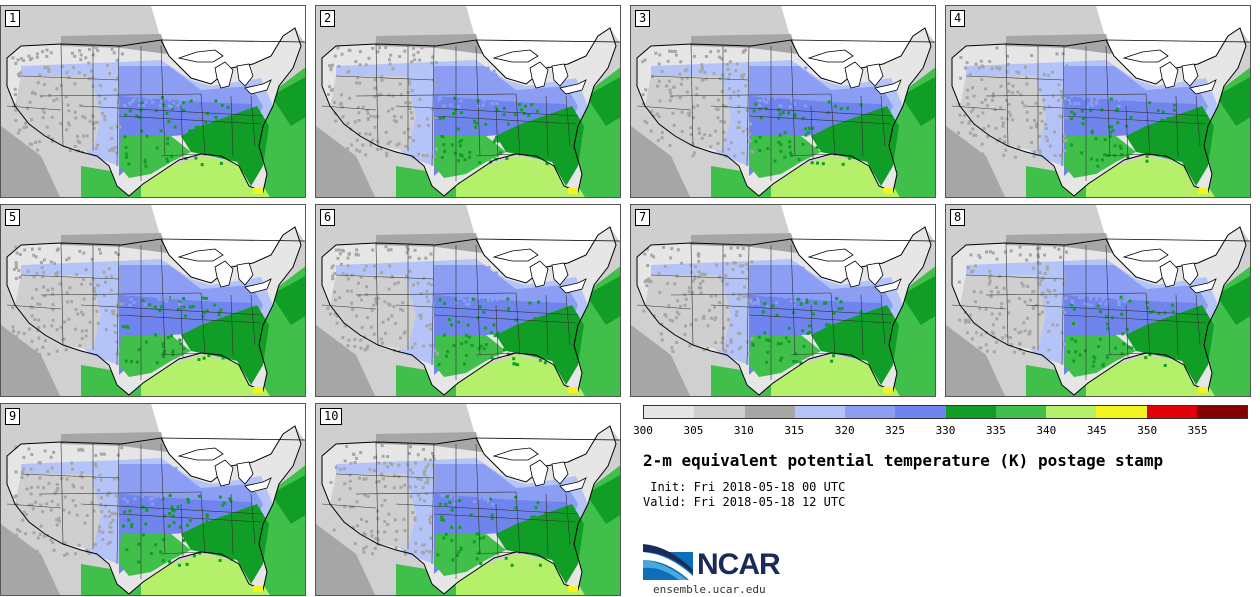 The height and width of the screenshot is (597, 1260). Describe the element at coordinates (13, 217) in the screenshot. I see `member-number: 5` at that location.